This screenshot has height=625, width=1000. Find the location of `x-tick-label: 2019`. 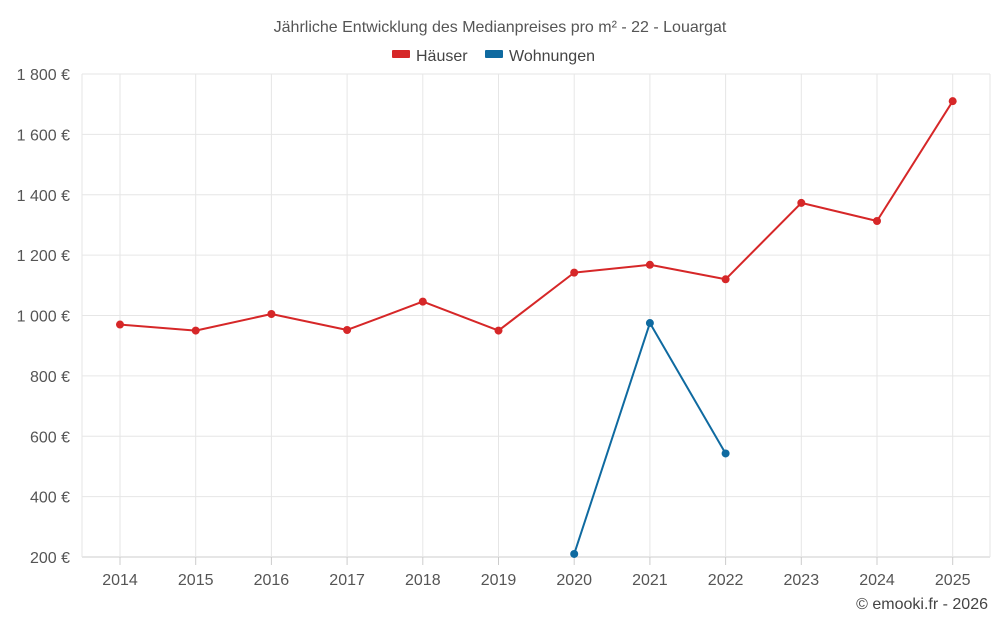

x-tick-label: 2019 is located at coordinates (499, 580).